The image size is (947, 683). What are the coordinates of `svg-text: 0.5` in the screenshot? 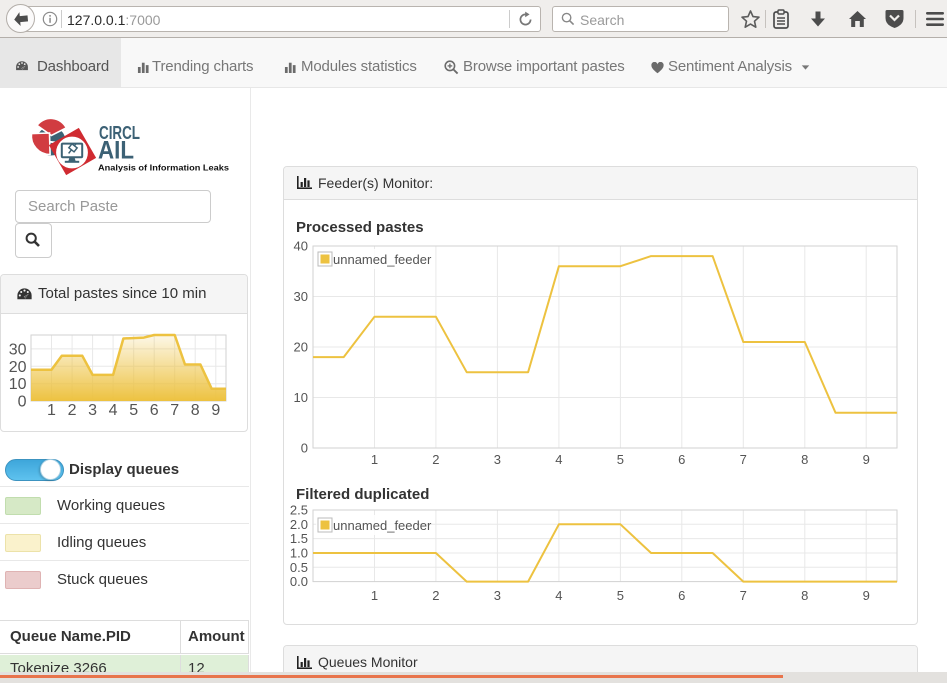 It's located at (299, 567).